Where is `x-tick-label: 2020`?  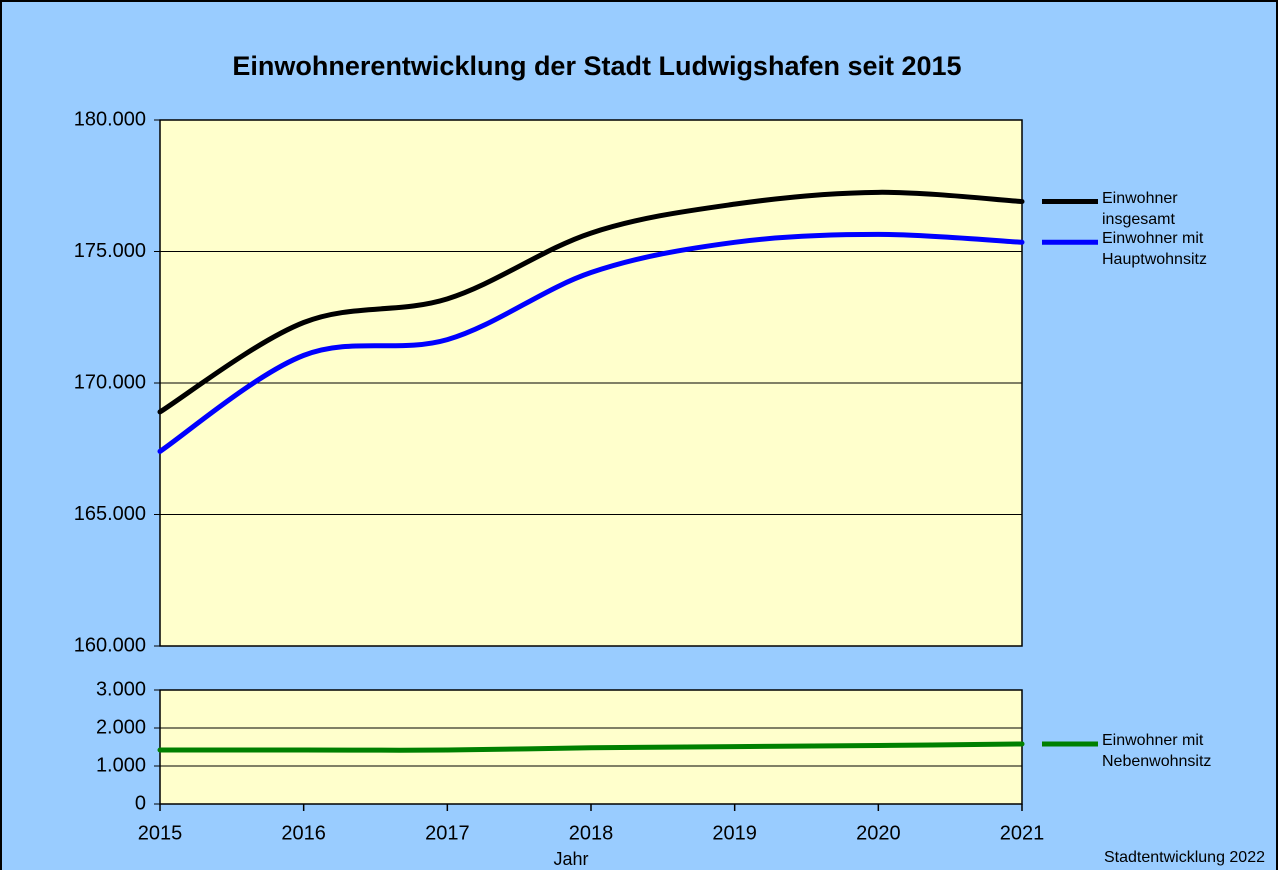
x-tick-label: 2020 is located at coordinates (878, 833).